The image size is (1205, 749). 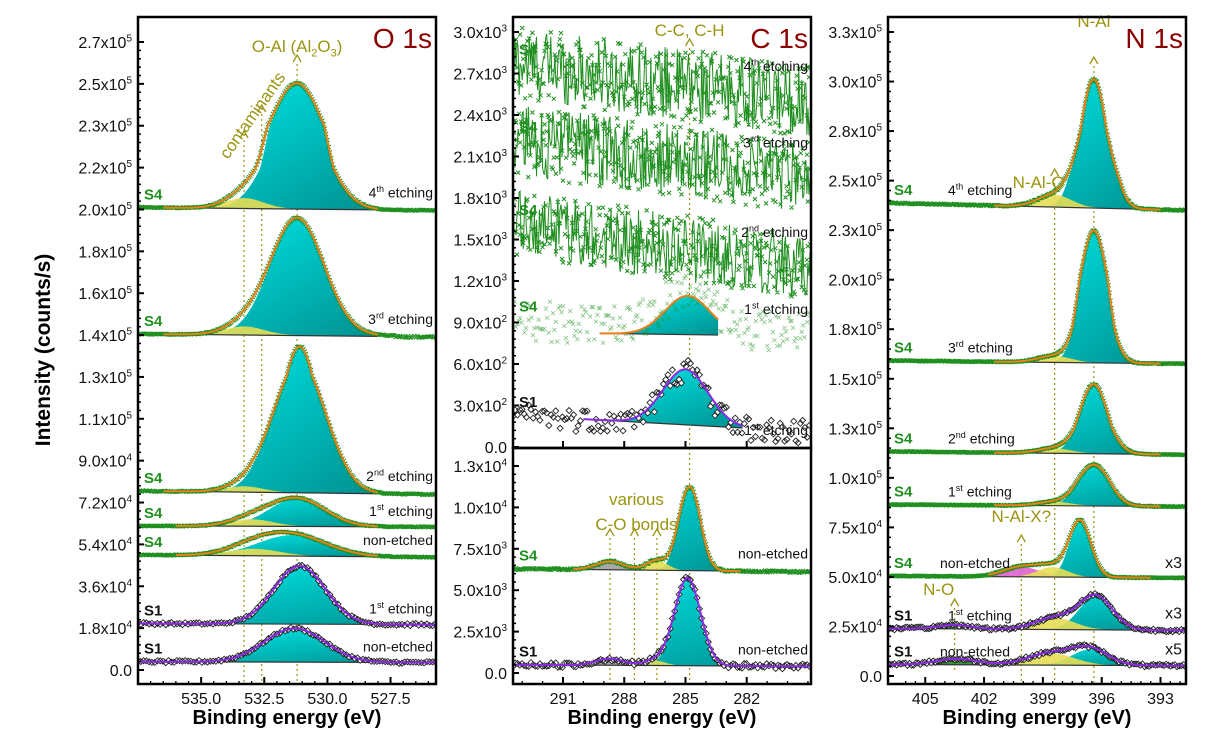 I want to click on y-tick-label: 1.0x104​, so click(x=480, y=508).